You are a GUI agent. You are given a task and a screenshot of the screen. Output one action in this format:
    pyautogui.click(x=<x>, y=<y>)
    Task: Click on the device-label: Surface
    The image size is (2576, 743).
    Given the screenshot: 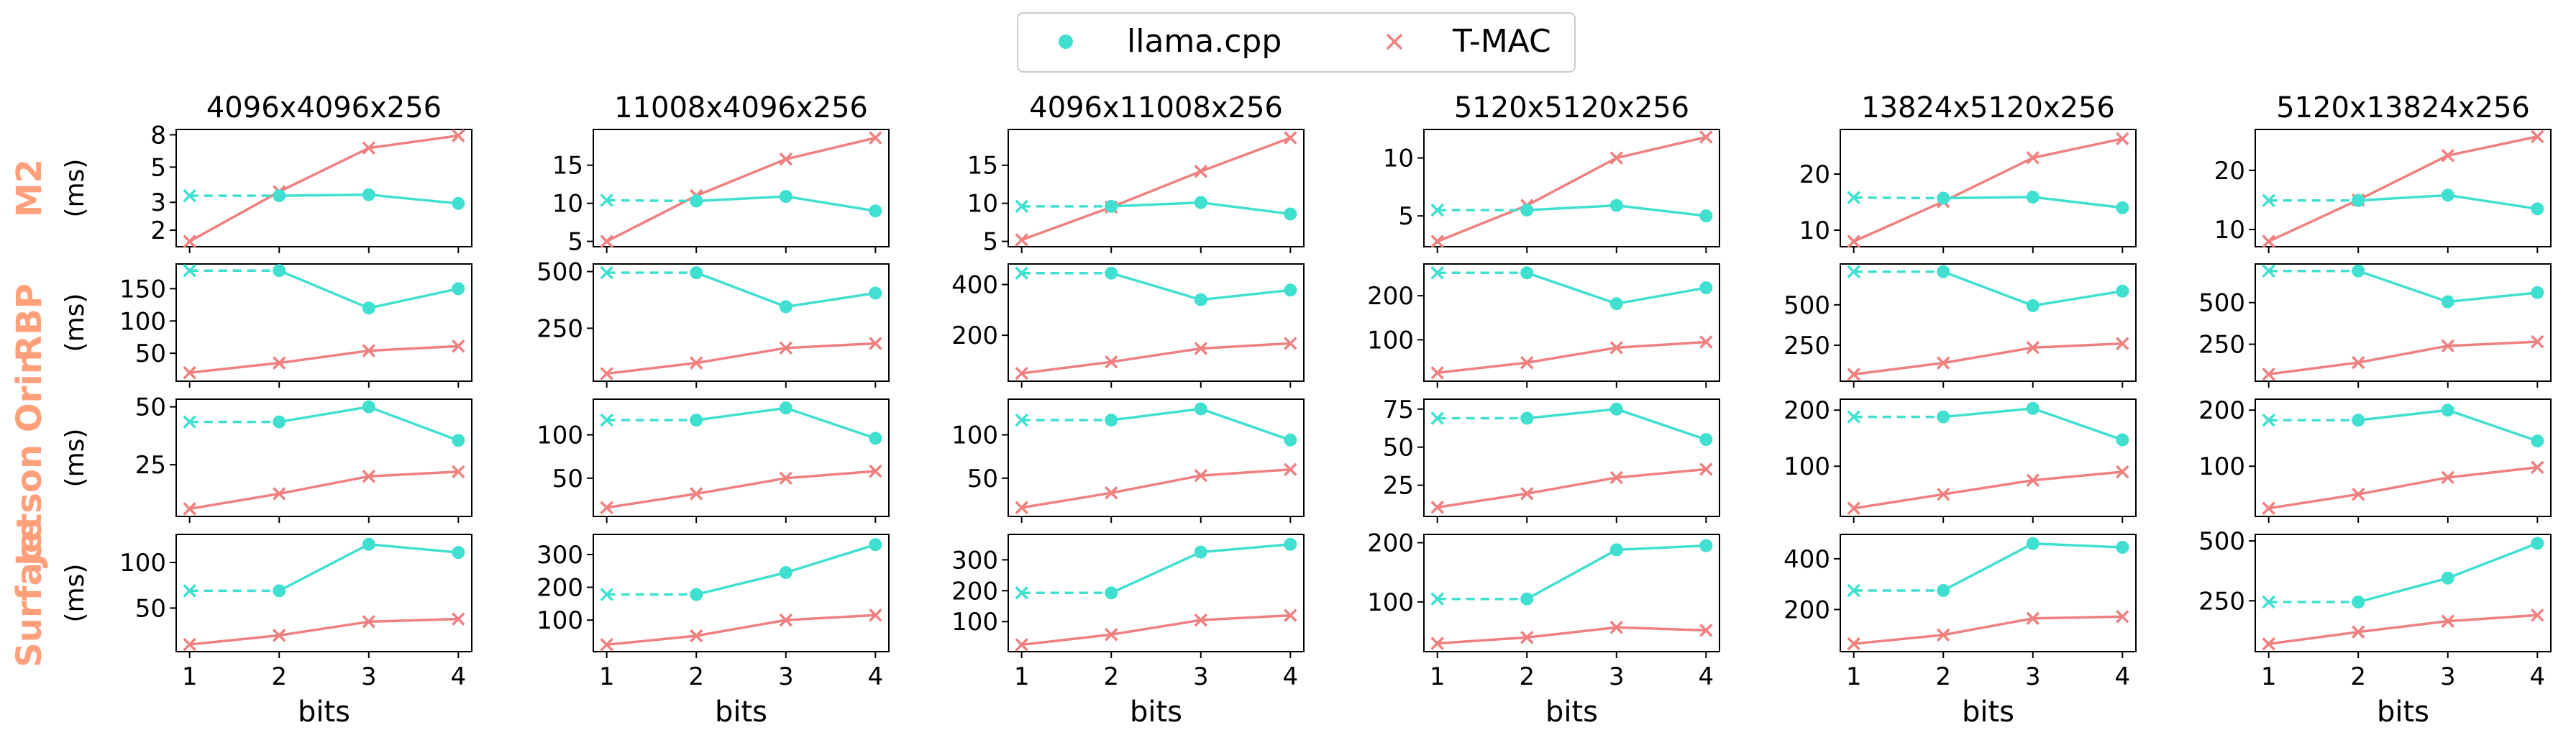 What is the action you would take?
    pyautogui.click(x=29, y=593)
    